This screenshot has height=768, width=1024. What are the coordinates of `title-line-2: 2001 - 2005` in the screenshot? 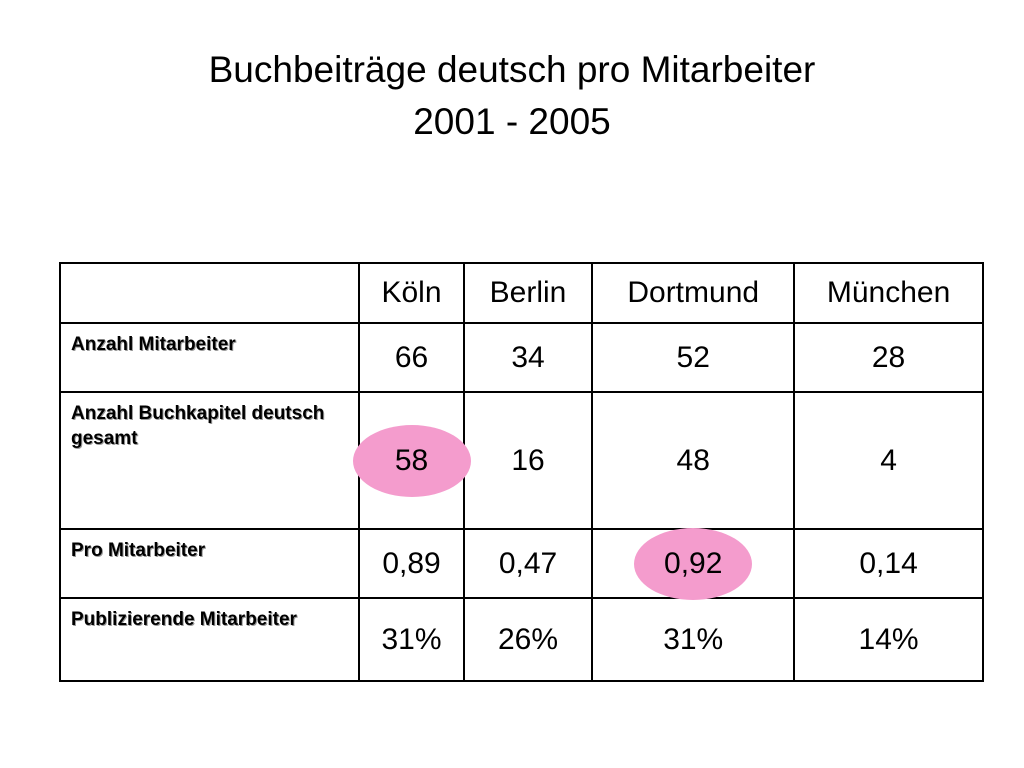 It's located at (512, 121).